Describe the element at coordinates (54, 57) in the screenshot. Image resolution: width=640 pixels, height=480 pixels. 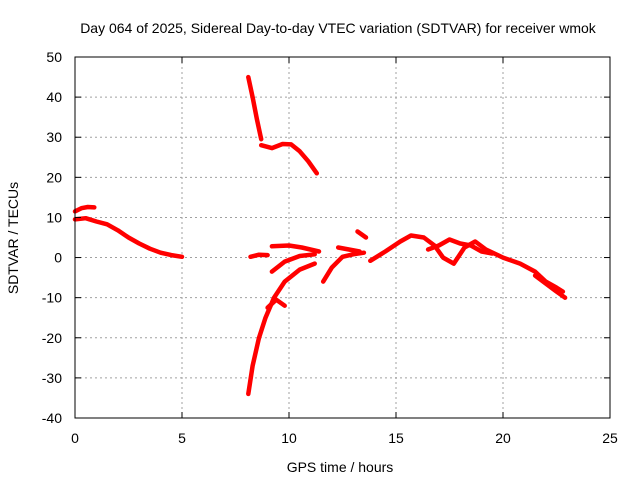
I see `y-tick-label: 50` at that location.